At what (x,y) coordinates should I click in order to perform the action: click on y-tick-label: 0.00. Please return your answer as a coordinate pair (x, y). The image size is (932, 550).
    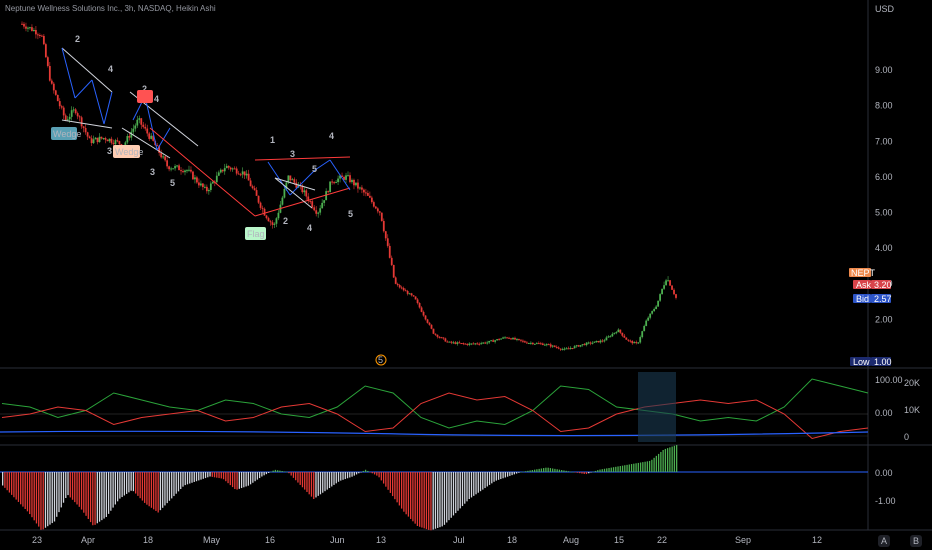
    Looking at the image, I should click on (884, 473).